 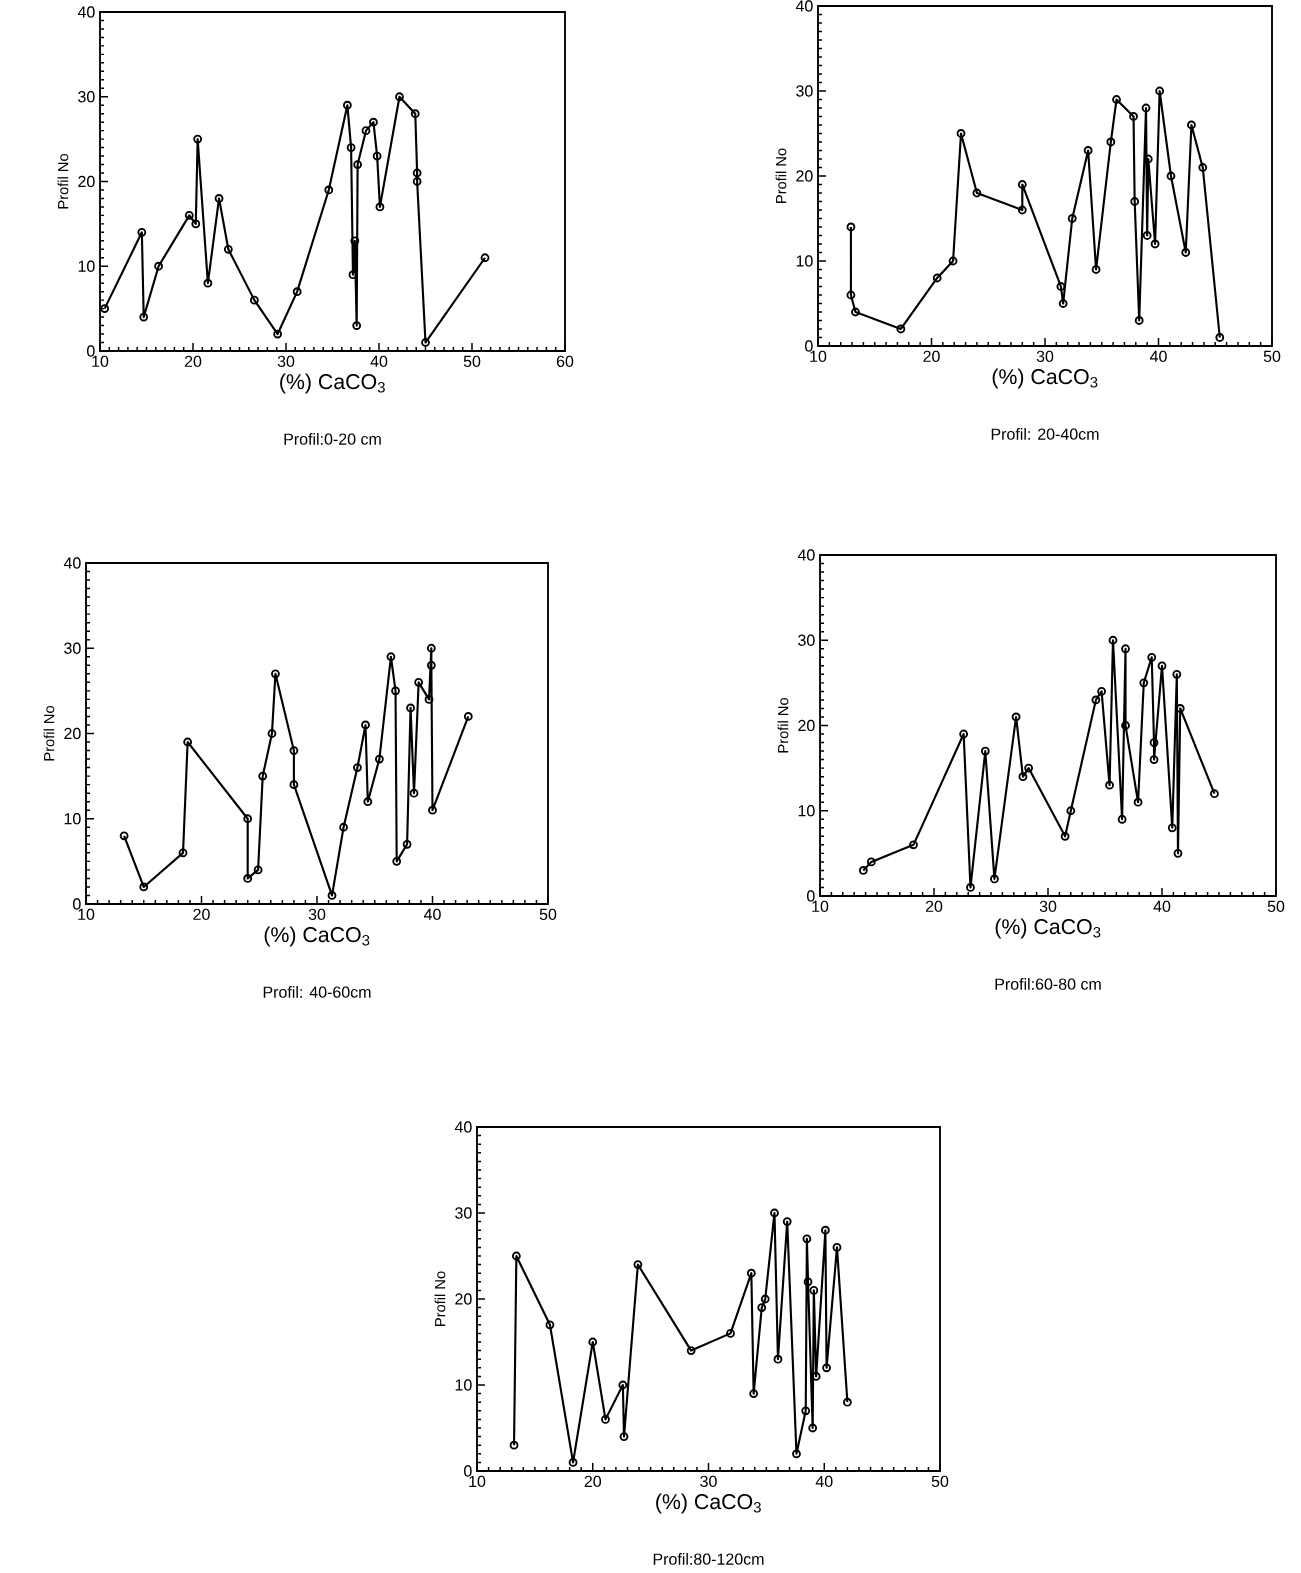 What do you see at coordinates (708, 1559) in the screenshot?
I see `text: Profil:80-120cm` at bounding box center [708, 1559].